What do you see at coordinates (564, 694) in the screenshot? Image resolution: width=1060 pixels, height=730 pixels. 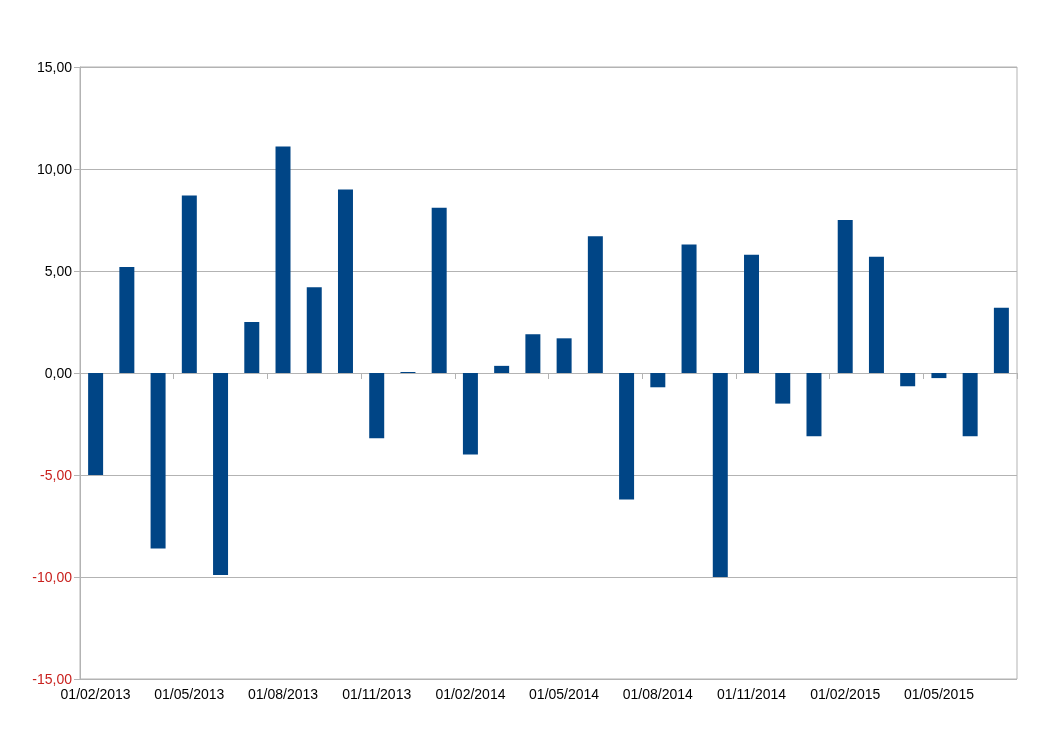 I see `x-tick-label: 01/05/2014` at bounding box center [564, 694].